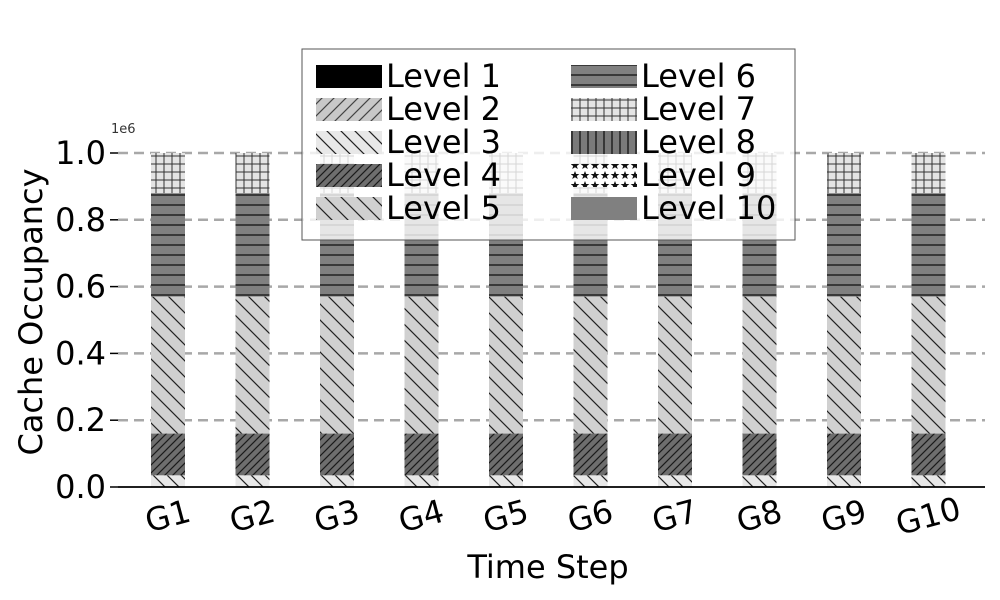 The image size is (1000, 600). Describe the element at coordinates (443, 76) in the screenshot. I see `legend-label: Level 1` at that location.